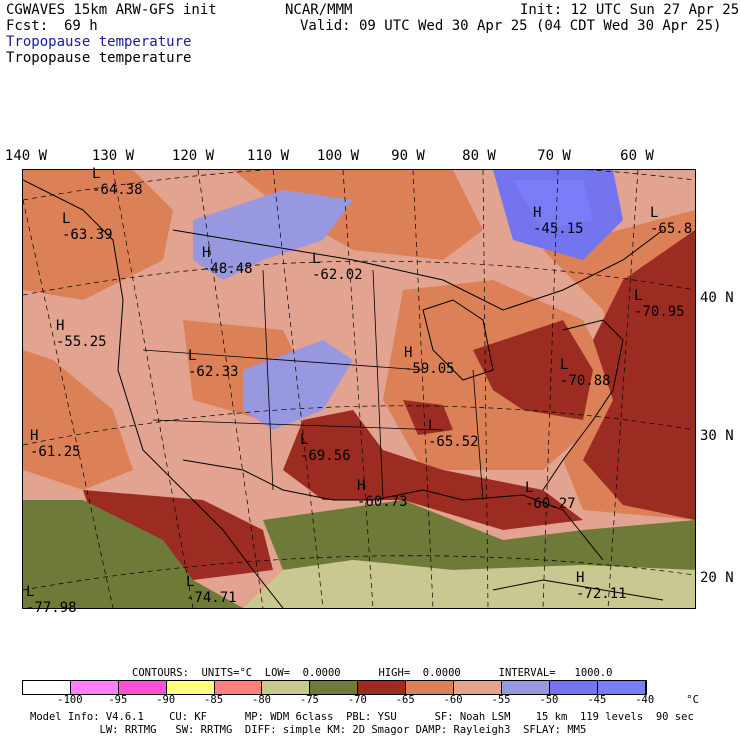 The image size is (740, 740). I want to click on color-scale-tick: -45, so click(597, 700).